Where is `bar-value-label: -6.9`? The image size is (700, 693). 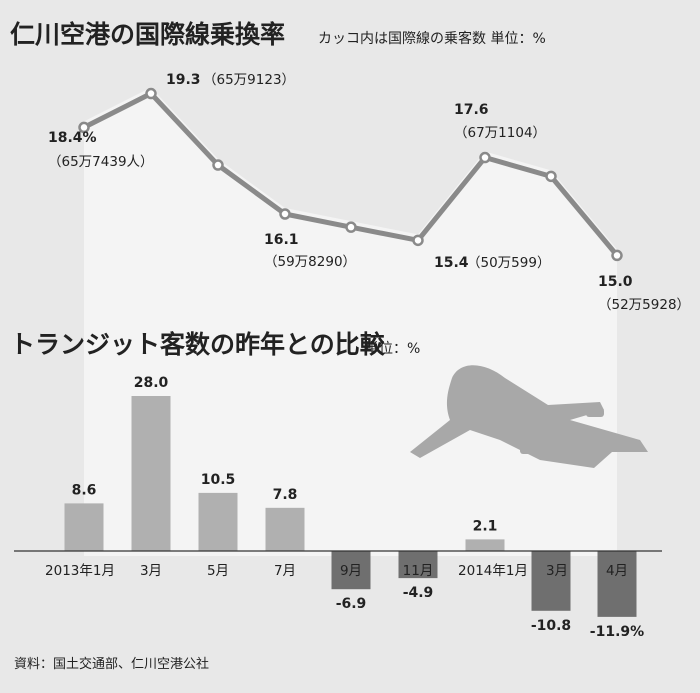 bar-value-label: -6.9 is located at coordinates (351, 604).